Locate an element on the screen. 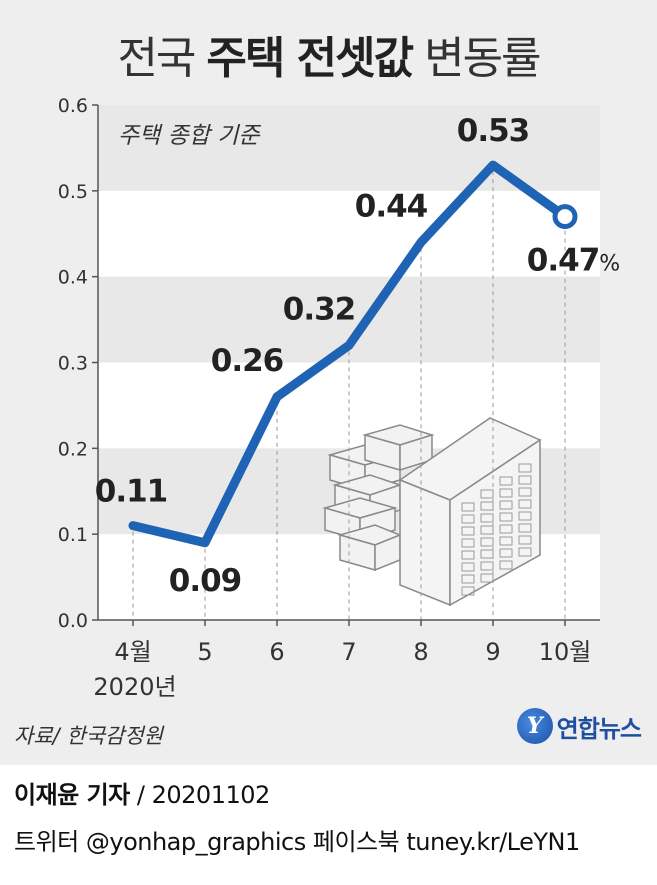  y-tick-label: 0.3 is located at coordinates (73, 364).